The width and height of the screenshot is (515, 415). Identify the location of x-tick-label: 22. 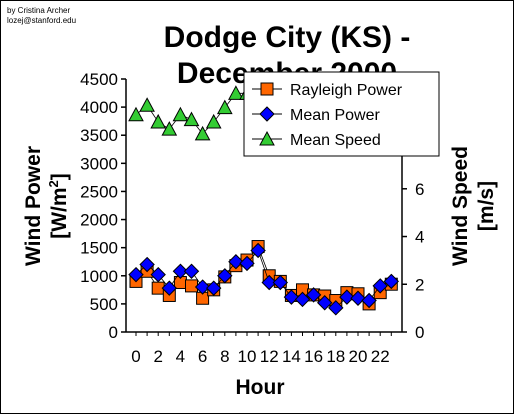
(380, 356).